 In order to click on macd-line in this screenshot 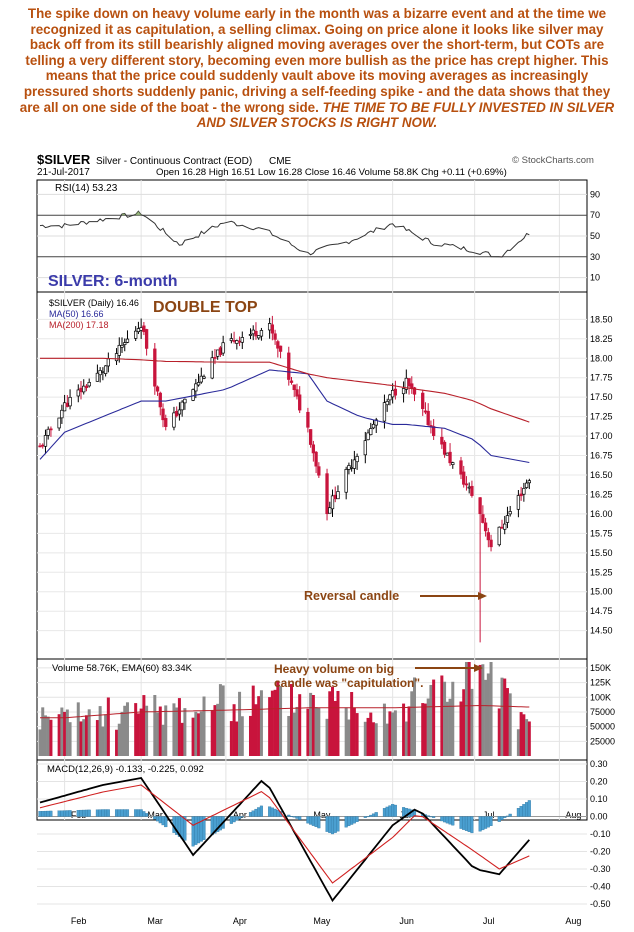, I will do `click(284, 840)`.